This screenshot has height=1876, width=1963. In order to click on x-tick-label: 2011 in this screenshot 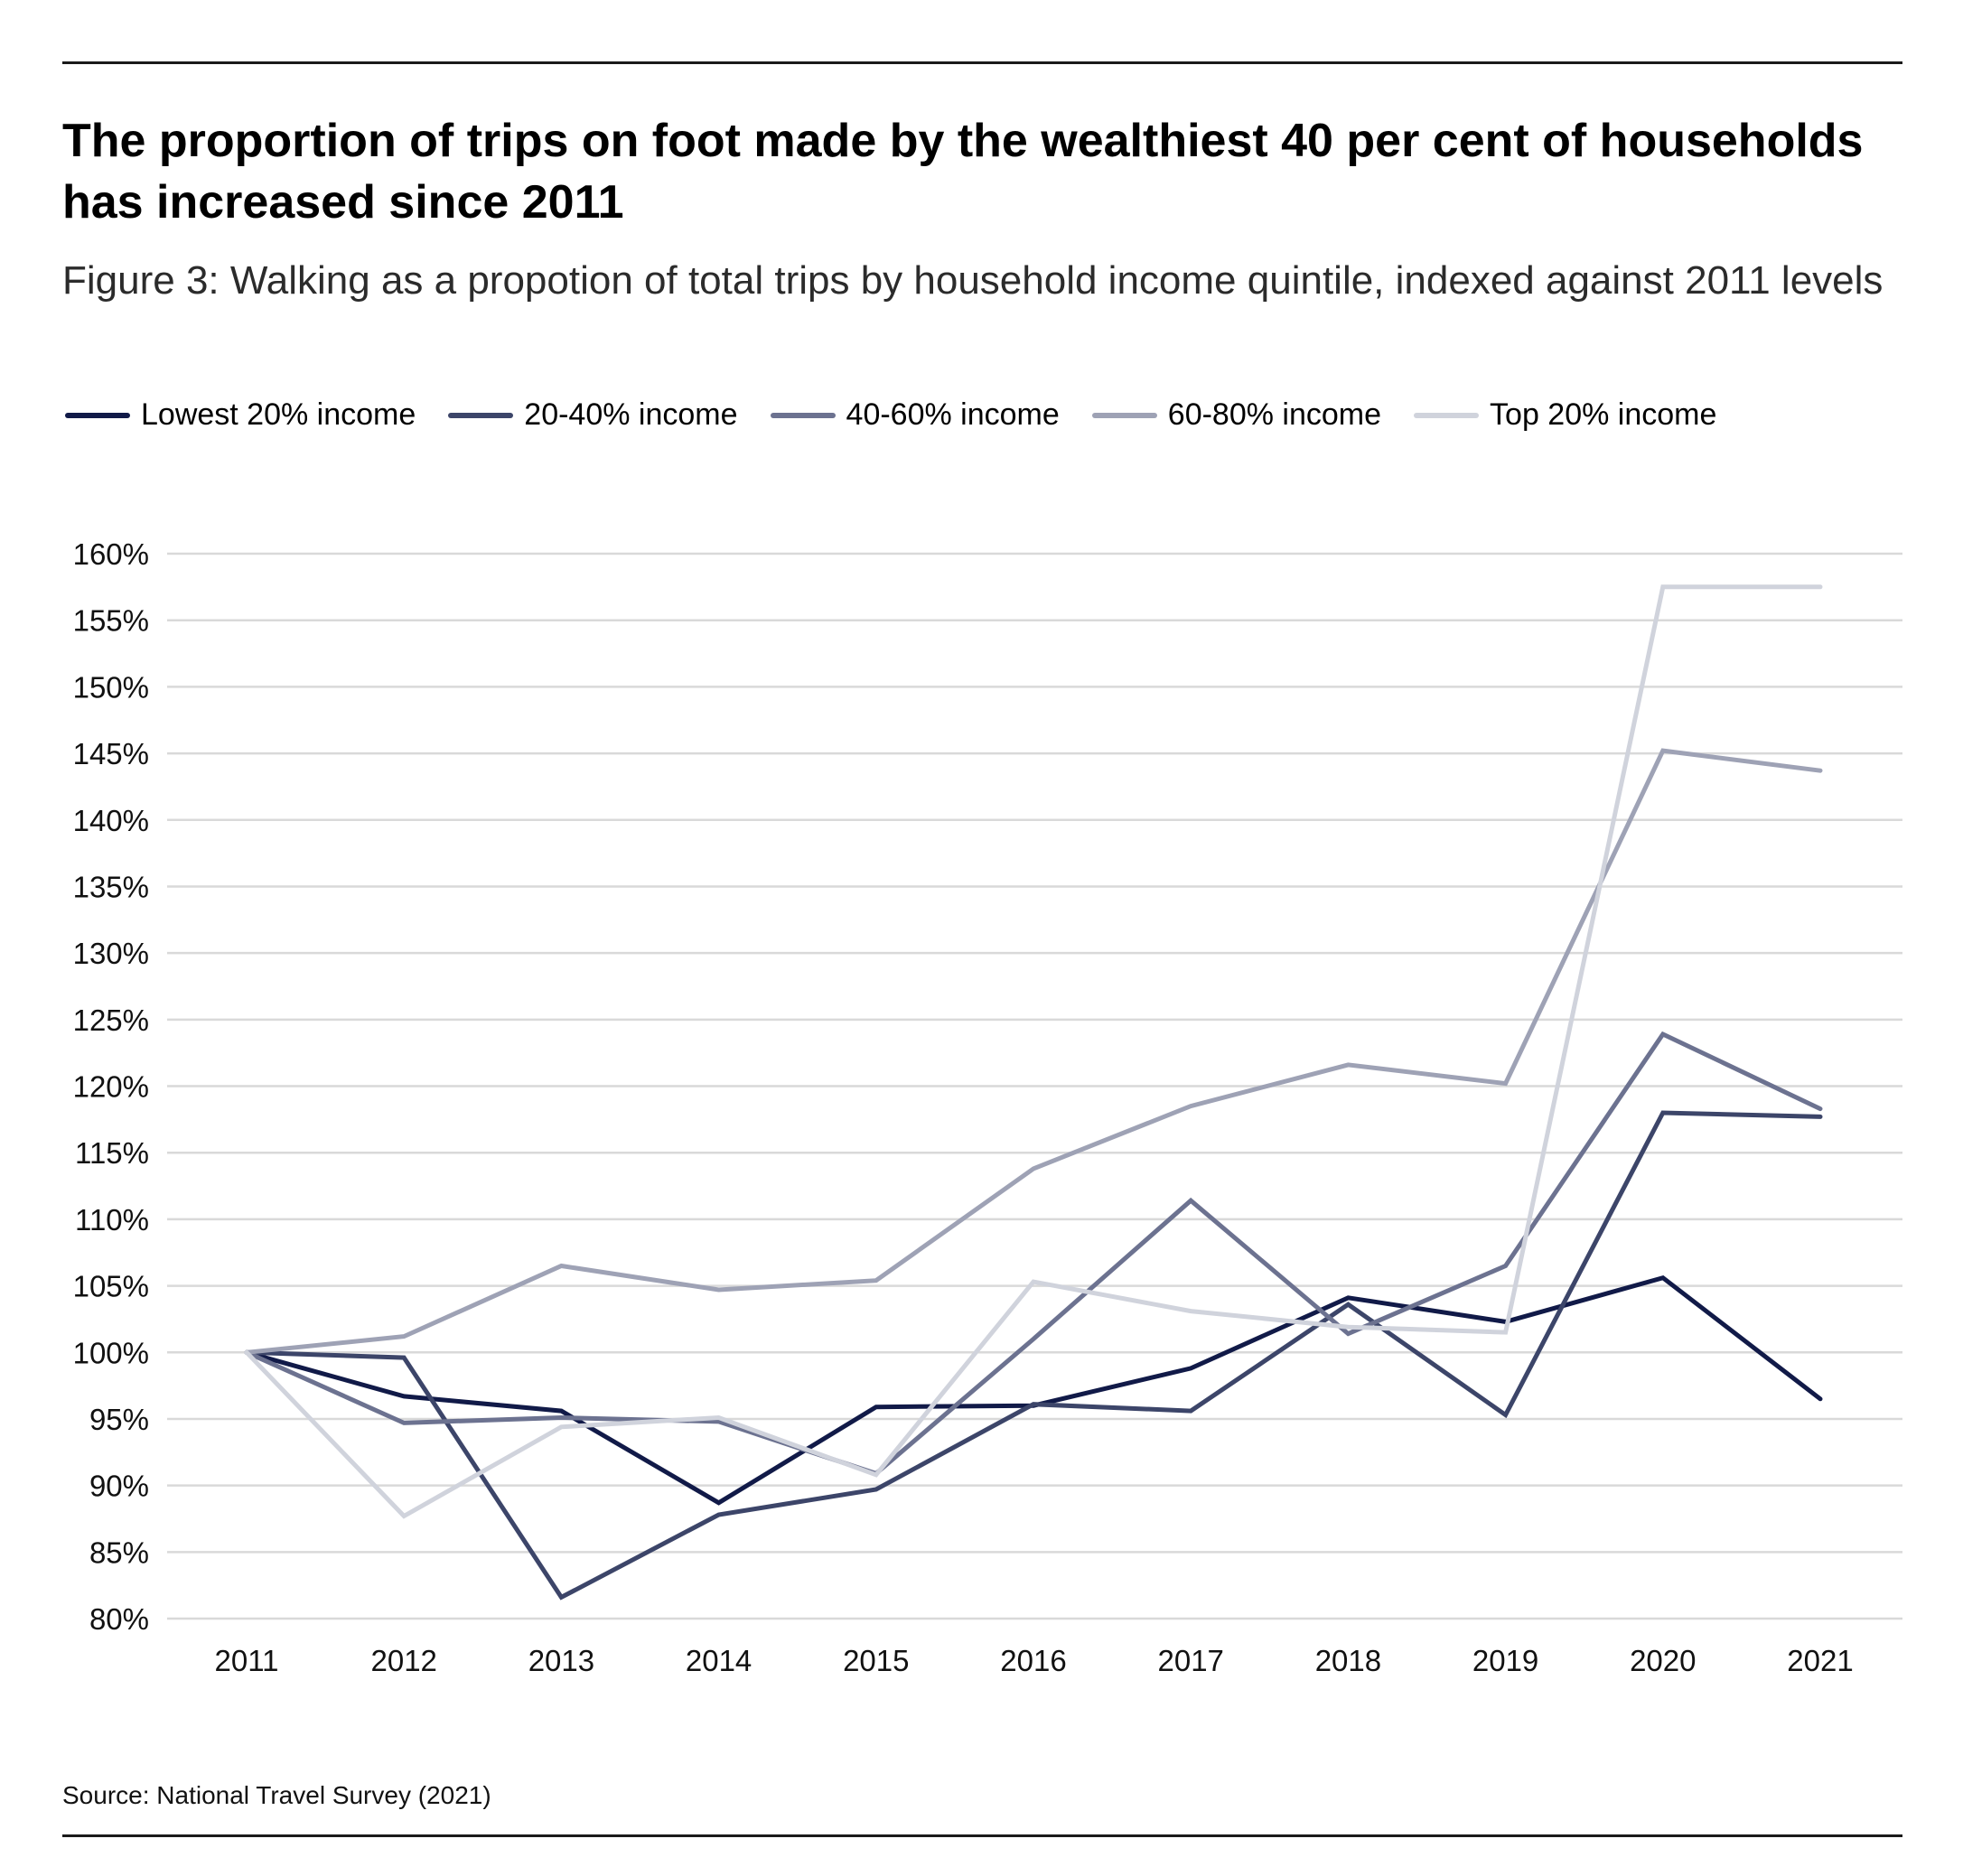, I will do `click(247, 1660)`.